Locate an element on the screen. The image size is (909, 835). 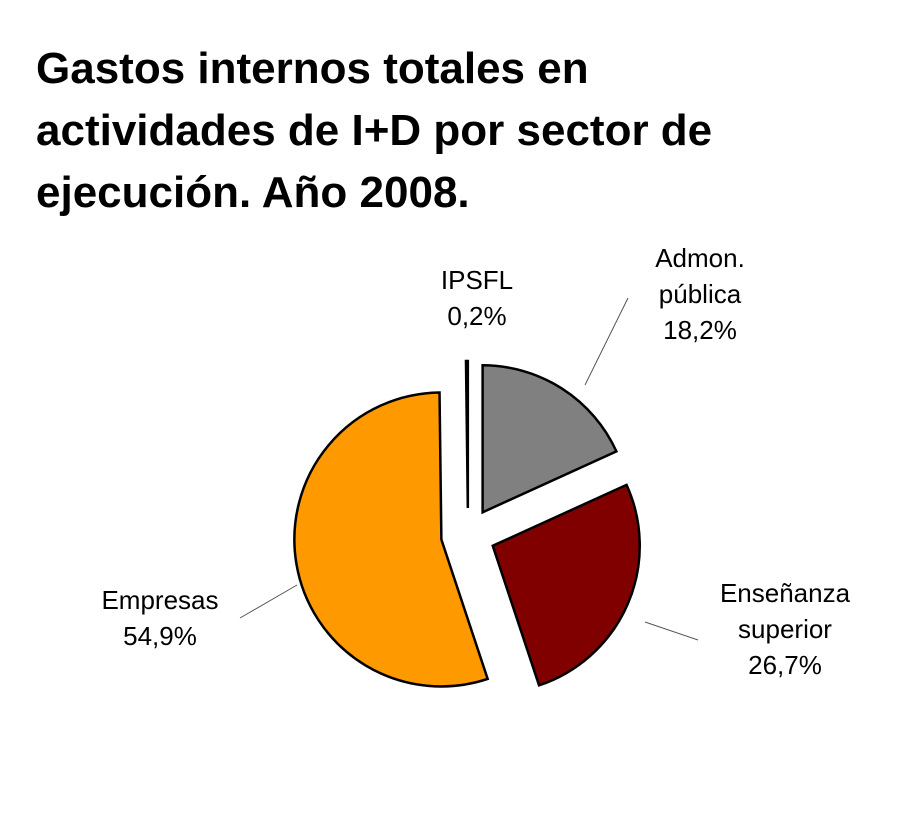
slice-label: Enseñanza superior 26,7% is located at coordinates (785, 629).